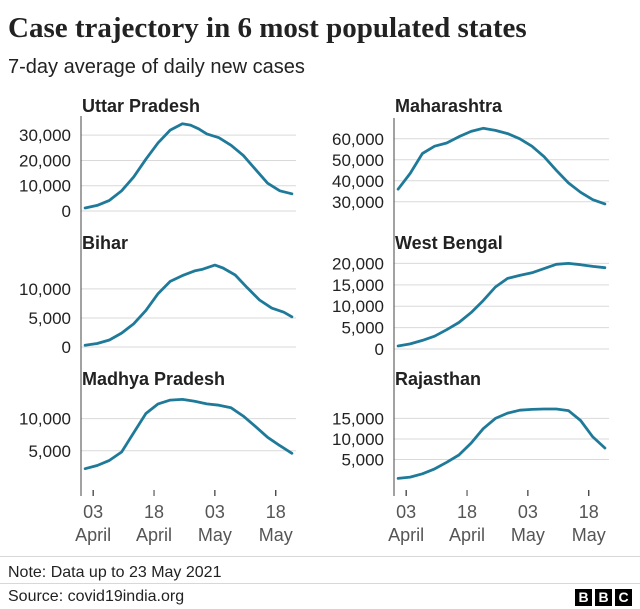 Image resolution: width=640 pixels, height=609 pixels. I want to click on bbc-logo-block-2: B, so click(603, 597).